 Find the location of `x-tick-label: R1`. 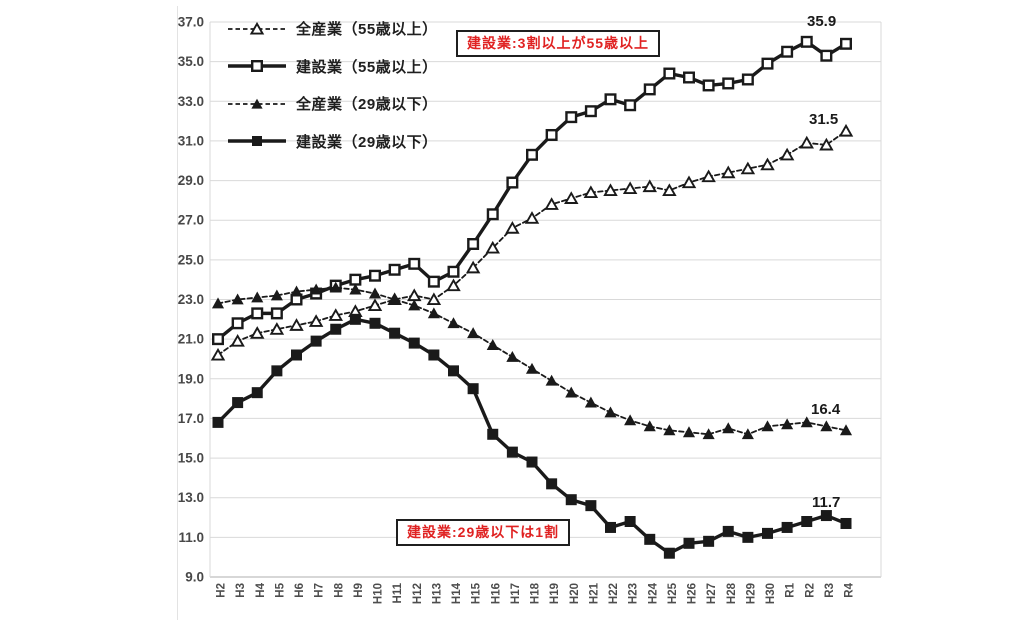

x-tick-label: R1 is located at coordinates (791, 589).